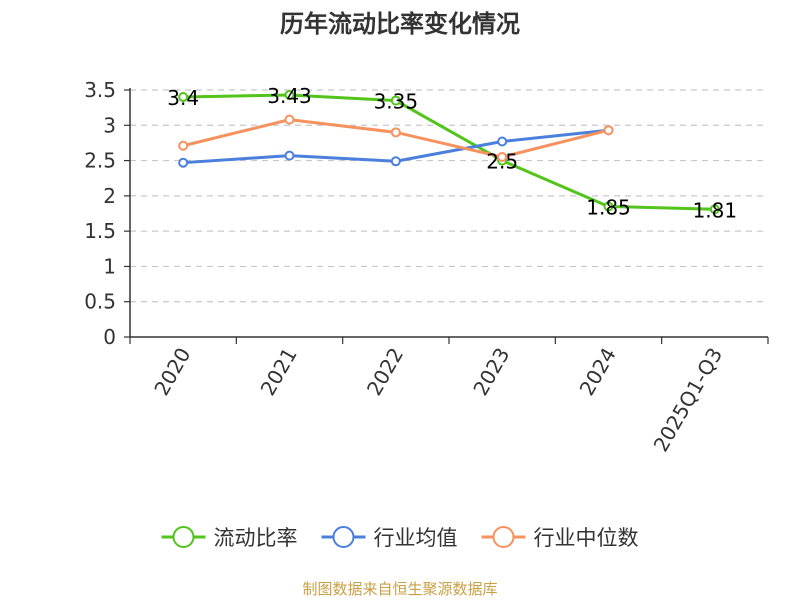 Image resolution: width=800 pixels, height=600 pixels. I want to click on data-label: 3.43, so click(289, 96).